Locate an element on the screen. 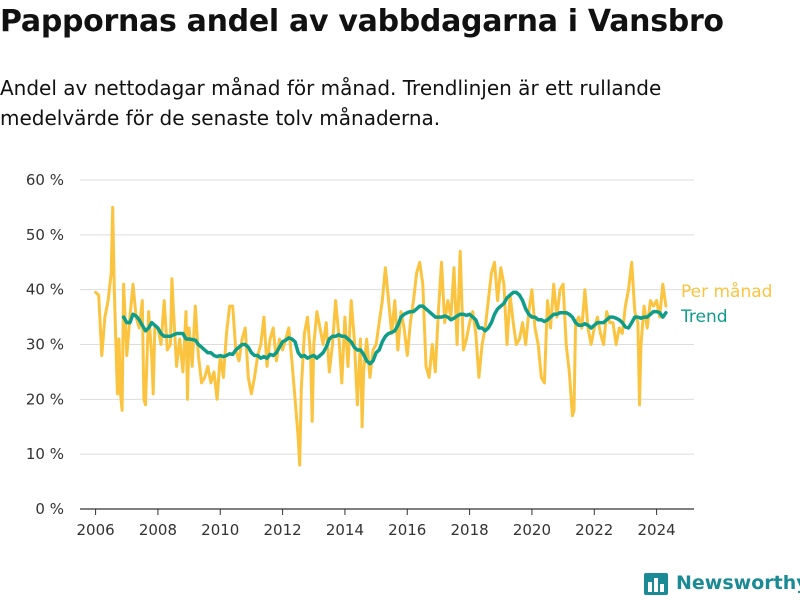  y-tick-label: 0 % is located at coordinates (49, 509).